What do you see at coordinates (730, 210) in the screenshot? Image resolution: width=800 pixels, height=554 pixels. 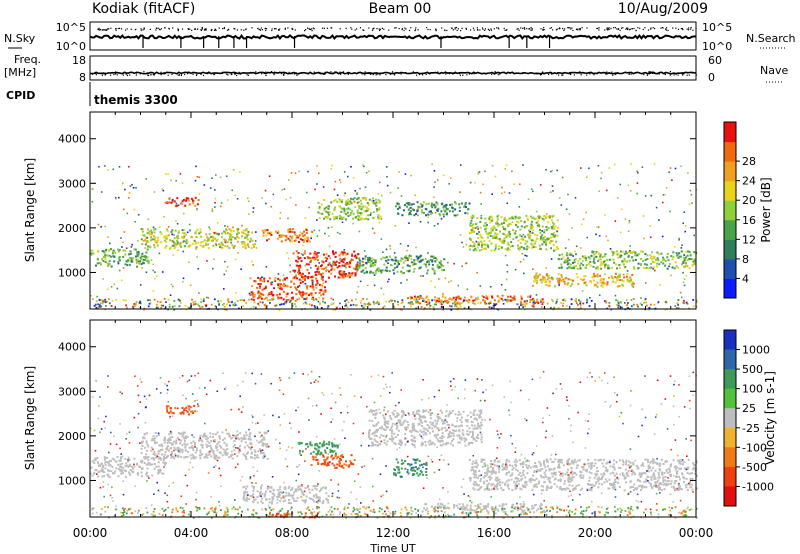 I see `colorbar-swatch` at bounding box center [730, 210].